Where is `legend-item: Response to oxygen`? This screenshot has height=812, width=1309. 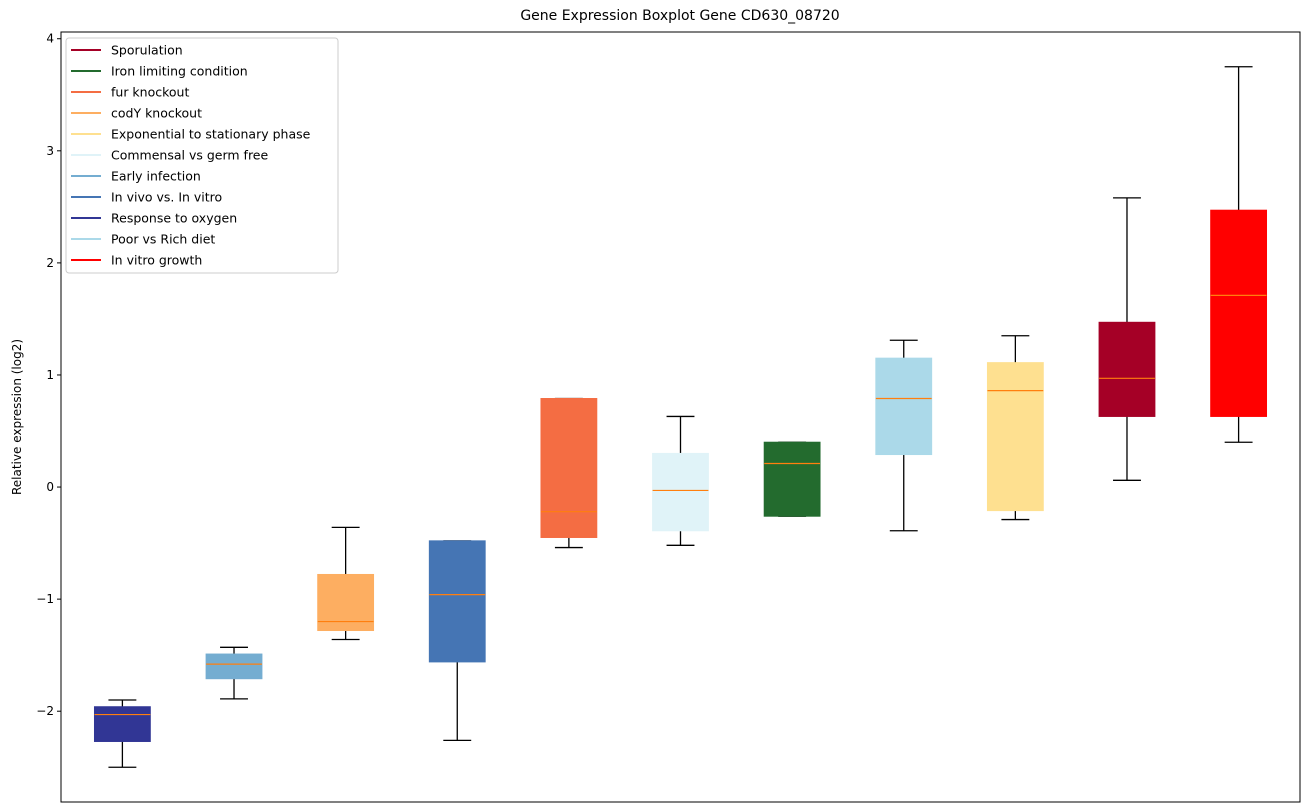
legend-item: Response to oxygen is located at coordinates (154, 218).